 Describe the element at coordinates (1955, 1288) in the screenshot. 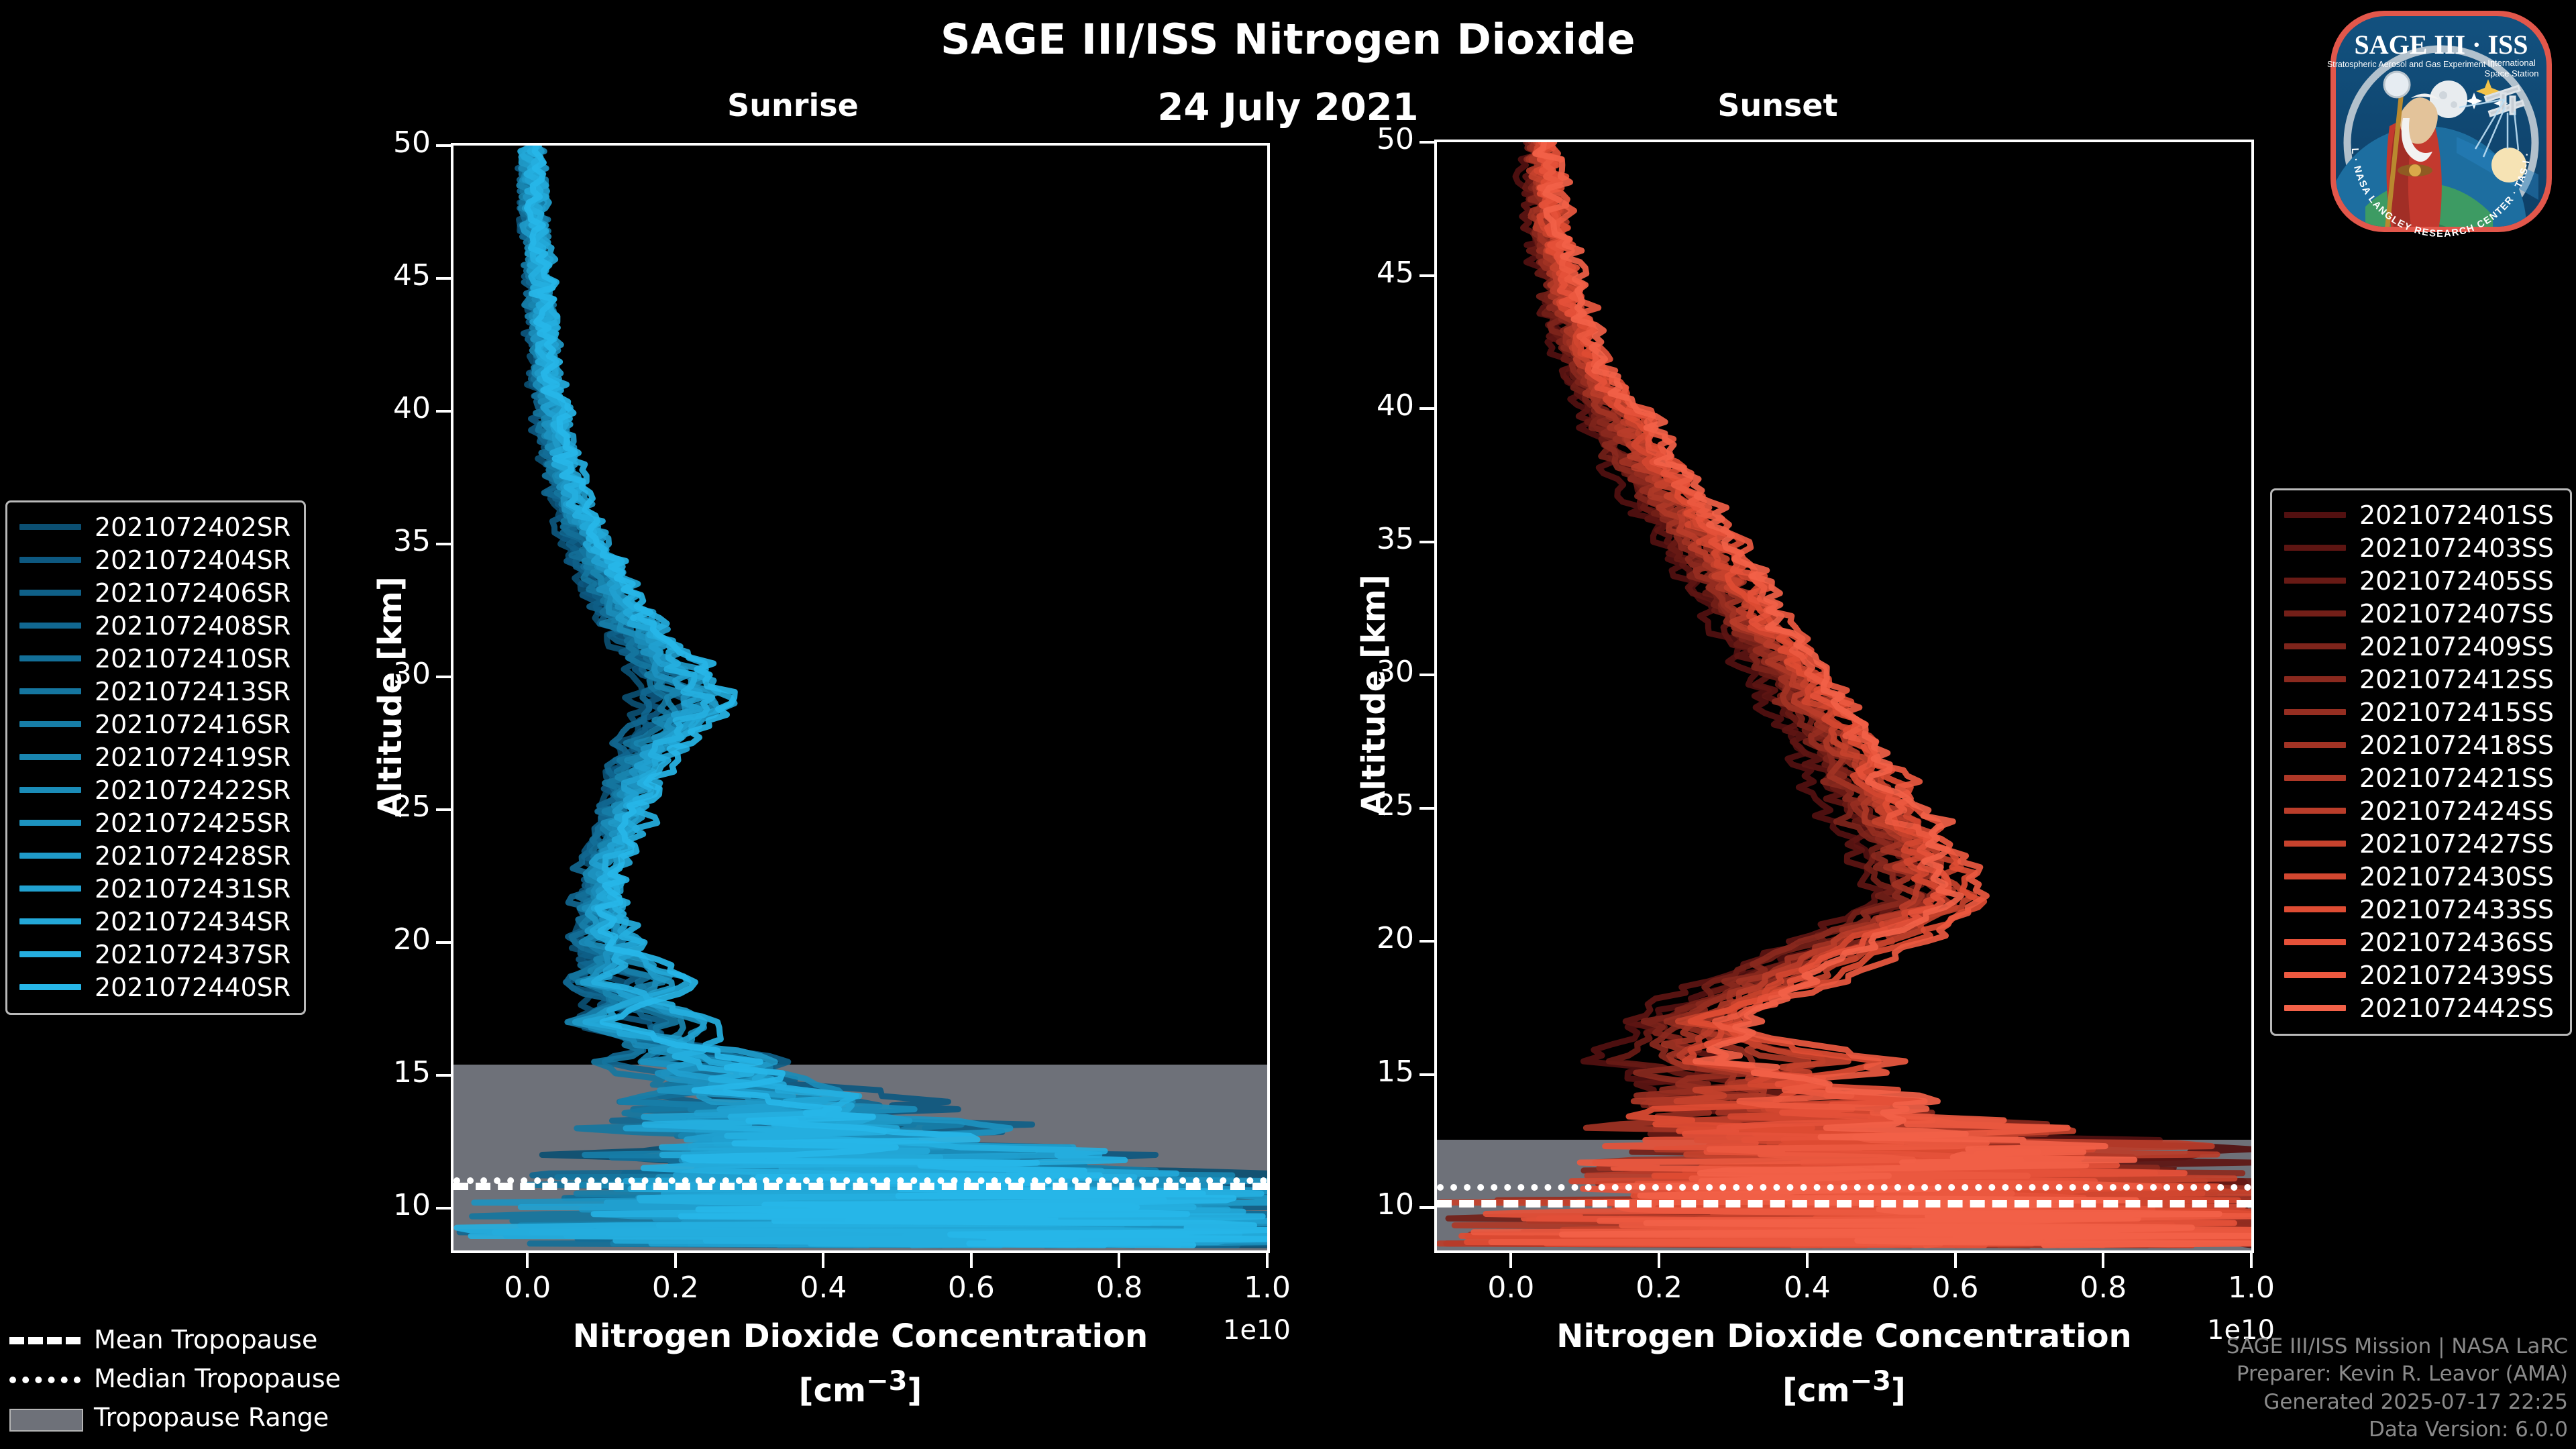

I see `x-axis-tick-label: 0.6` at that location.